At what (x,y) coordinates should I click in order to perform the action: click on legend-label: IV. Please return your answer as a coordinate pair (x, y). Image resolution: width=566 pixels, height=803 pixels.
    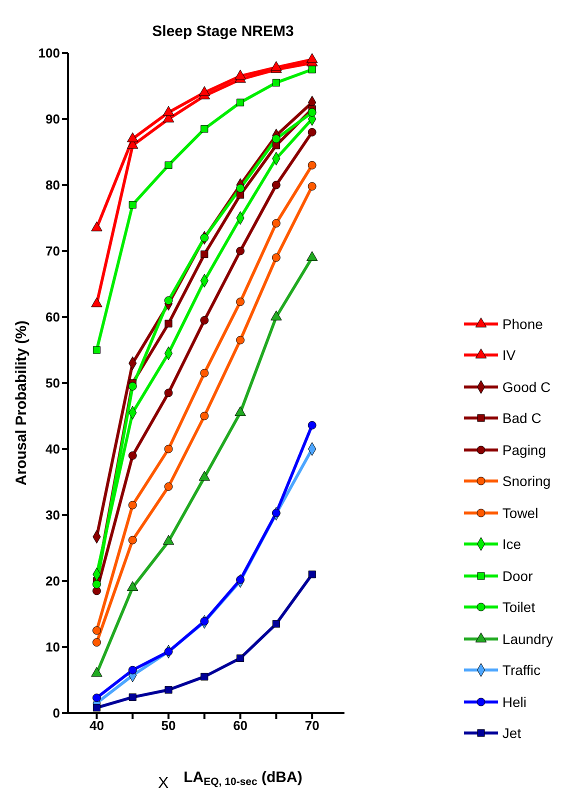
    Looking at the image, I should click on (509, 355).